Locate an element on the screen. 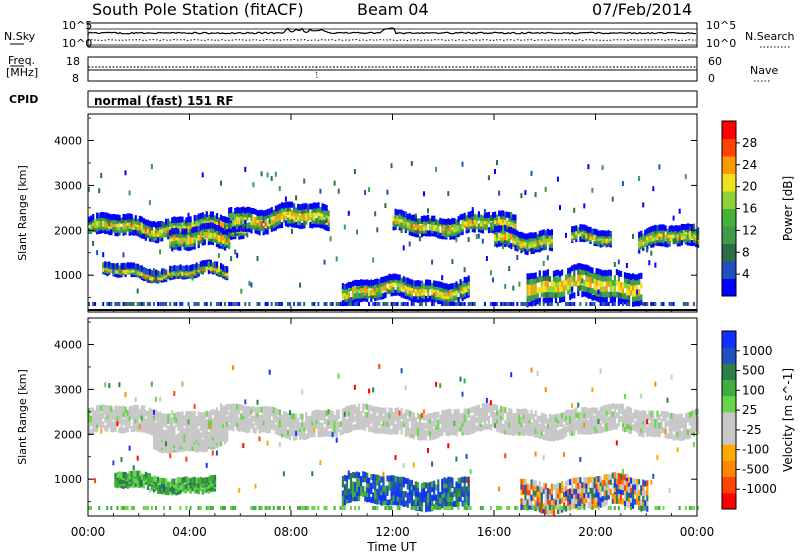 This screenshot has height=554, width=800. velocity-cell-2010 is located at coordinates (489, 419).